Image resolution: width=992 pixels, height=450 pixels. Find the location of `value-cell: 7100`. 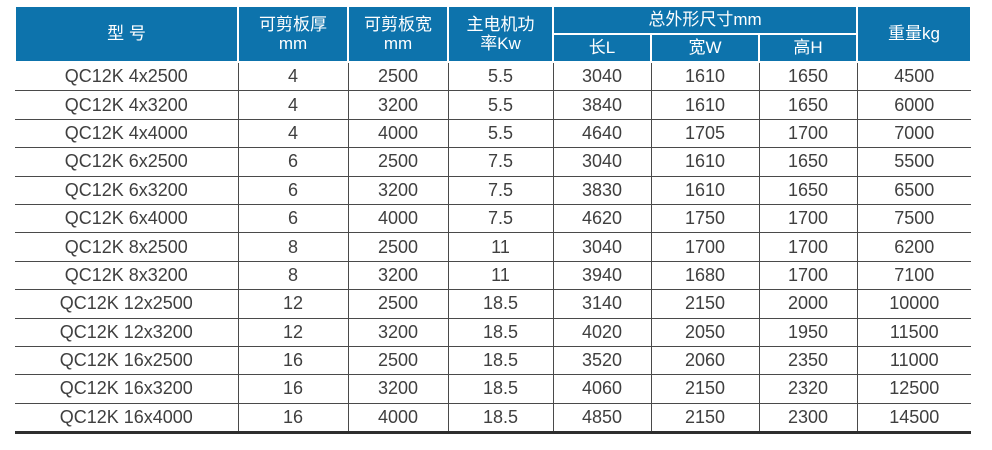

value-cell: 7100 is located at coordinates (914, 276).